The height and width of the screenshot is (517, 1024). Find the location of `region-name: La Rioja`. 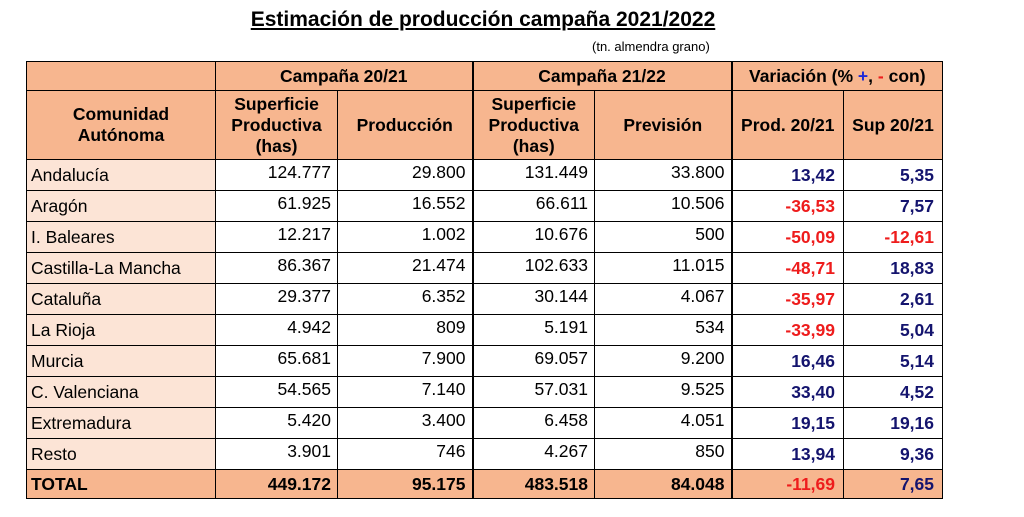

region-name: La Rioja is located at coordinates (121, 330).